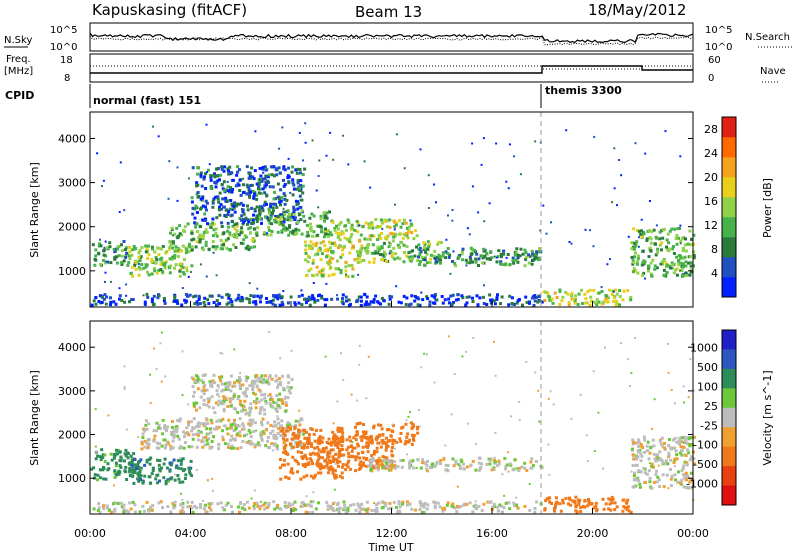 This screenshot has width=800, height=554. Describe the element at coordinates (72, 138) in the screenshot. I see `ytick-label: 4000` at that location.